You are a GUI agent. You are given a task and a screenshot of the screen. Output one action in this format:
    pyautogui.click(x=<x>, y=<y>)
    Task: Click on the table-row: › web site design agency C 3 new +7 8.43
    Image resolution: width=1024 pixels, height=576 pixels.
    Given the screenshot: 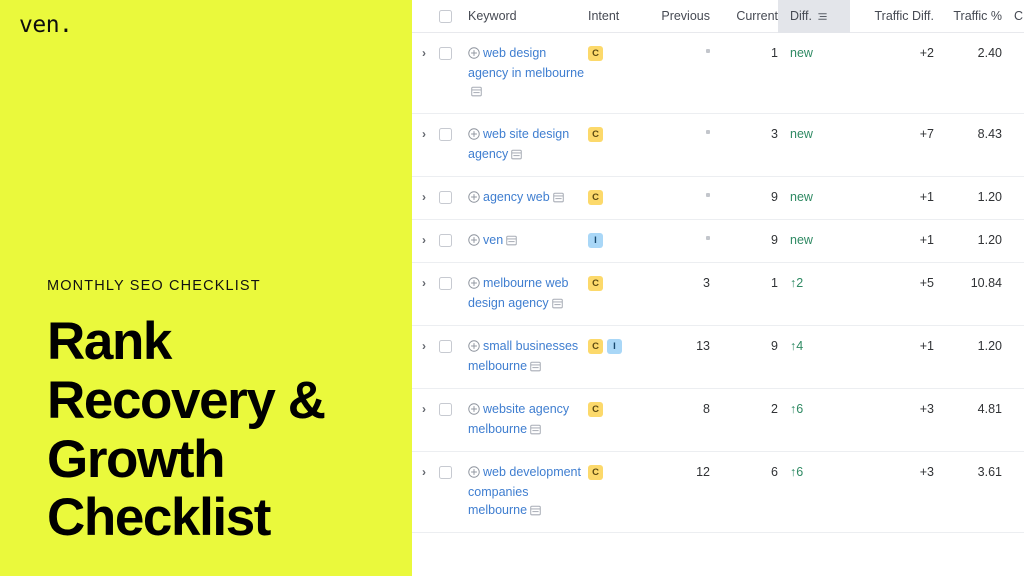 What is the action you would take?
    pyautogui.click(x=718, y=145)
    